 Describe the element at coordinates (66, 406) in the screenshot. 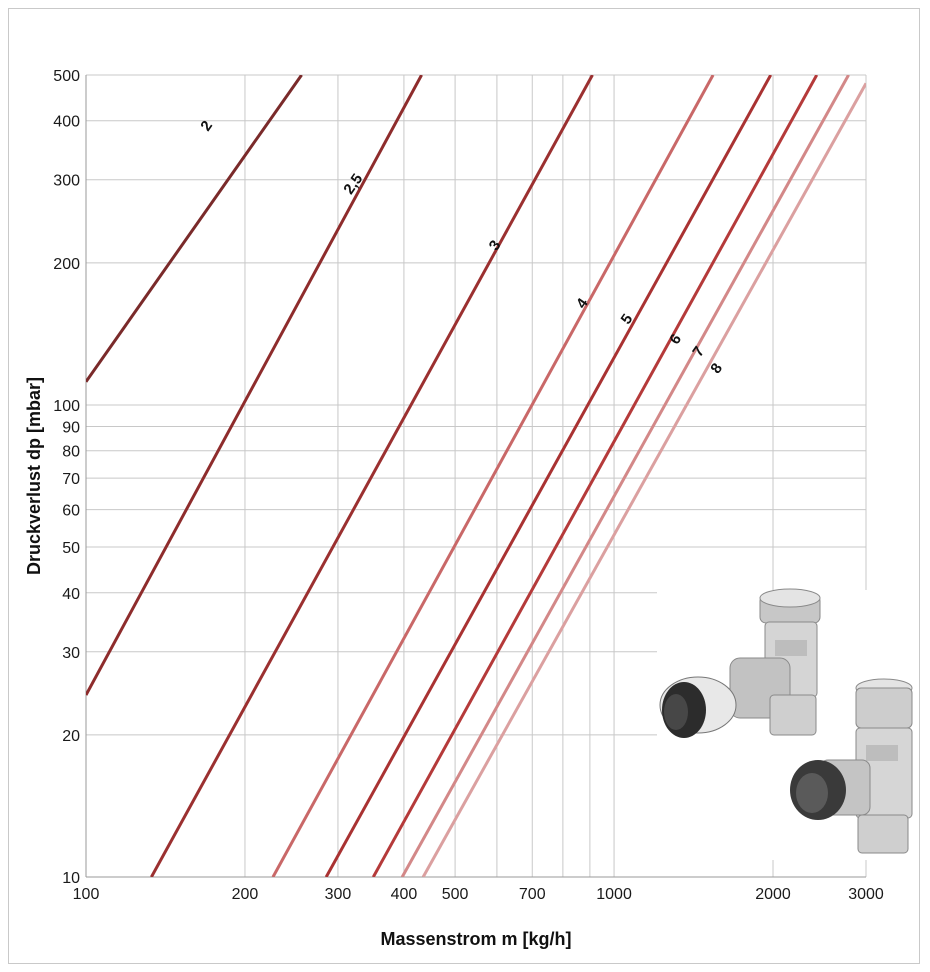

I see `y-tick-label: 100` at that location.